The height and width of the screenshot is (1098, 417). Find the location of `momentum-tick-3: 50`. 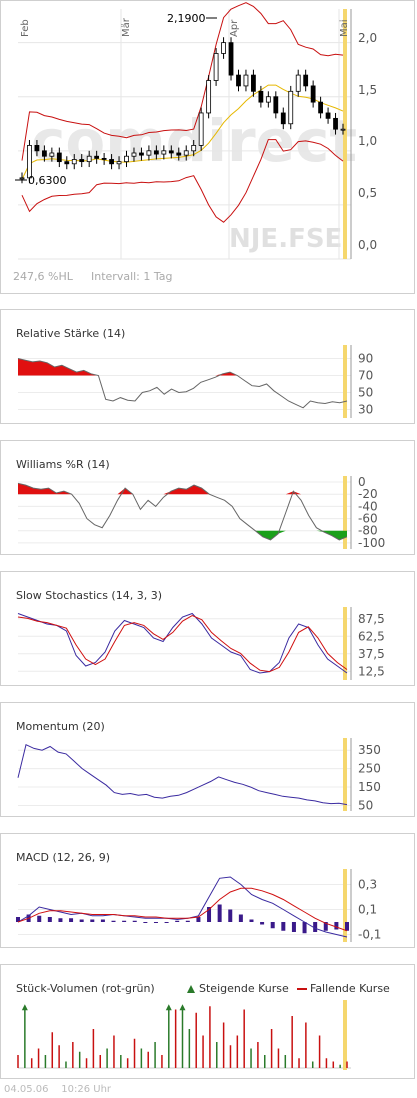

momentum-tick-3: 50 is located at coordinates (365, 805).